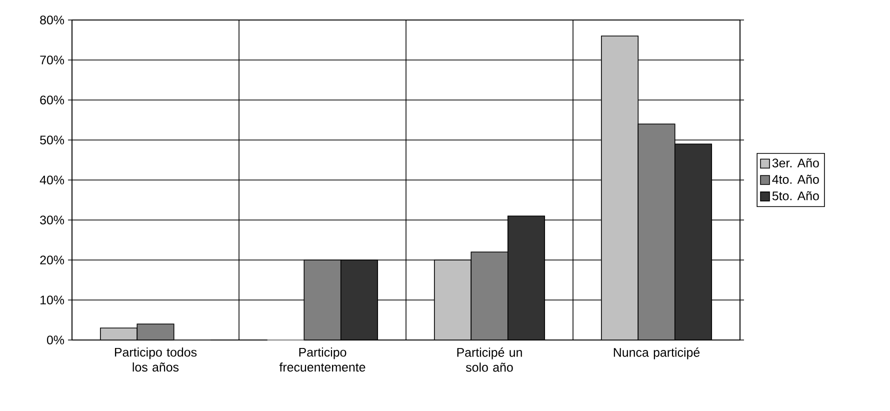  Describe the element at coordinates (795, 179) in the screenshot. I see `legend-label: 4to. Año` at that location.